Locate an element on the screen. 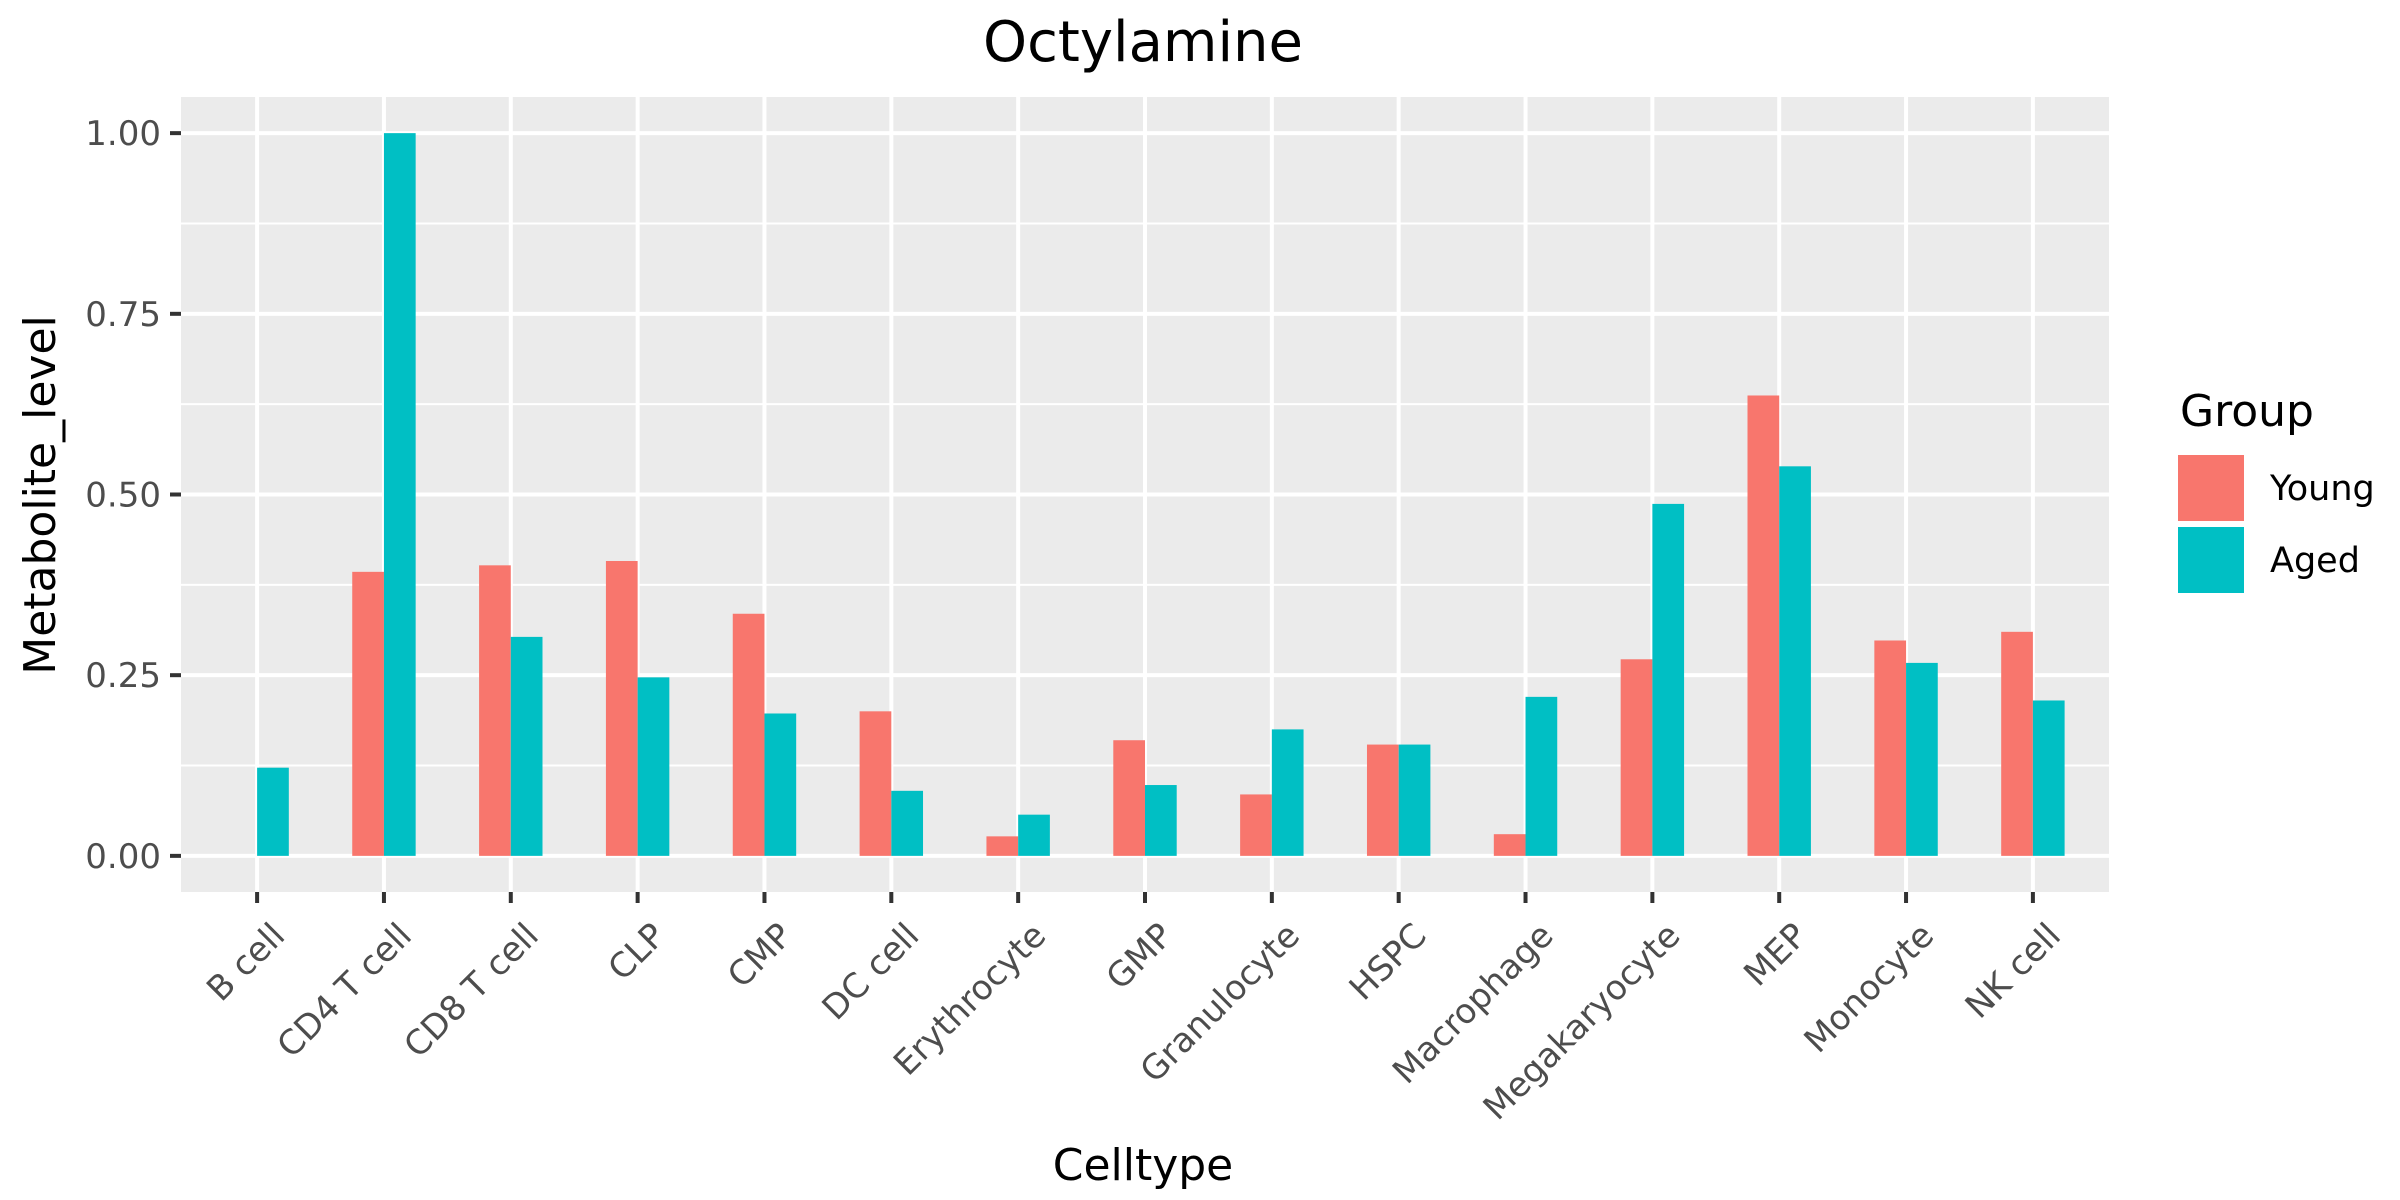 This screenshot has height=1200, width=2400. x-tick-label: Monocyte is located at coordinates (1869, 988).